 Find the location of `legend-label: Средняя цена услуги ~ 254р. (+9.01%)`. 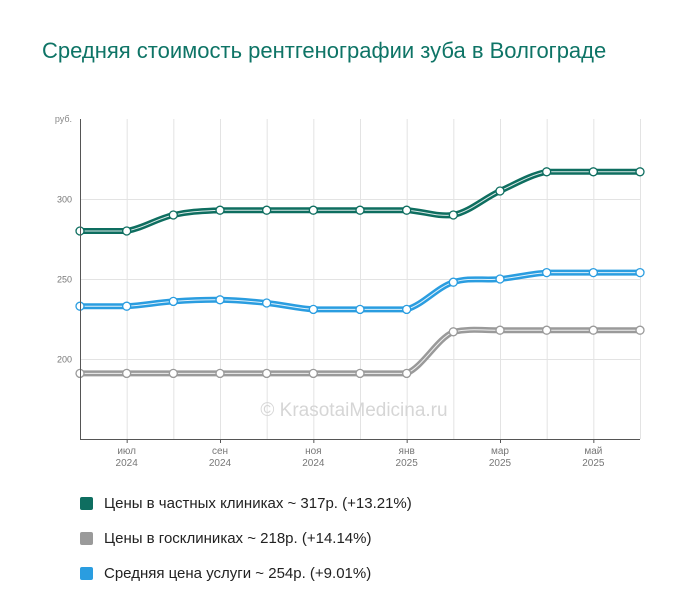

legend-label: Средняя цена услуги ~ 254р. (+9.01%) is located at coordinates (238, 573).